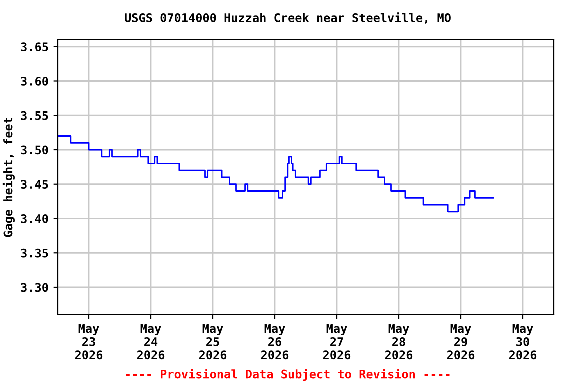 The image size is (576, 384). I want to click on y-tick-label: 3.65, so click(34, 47).